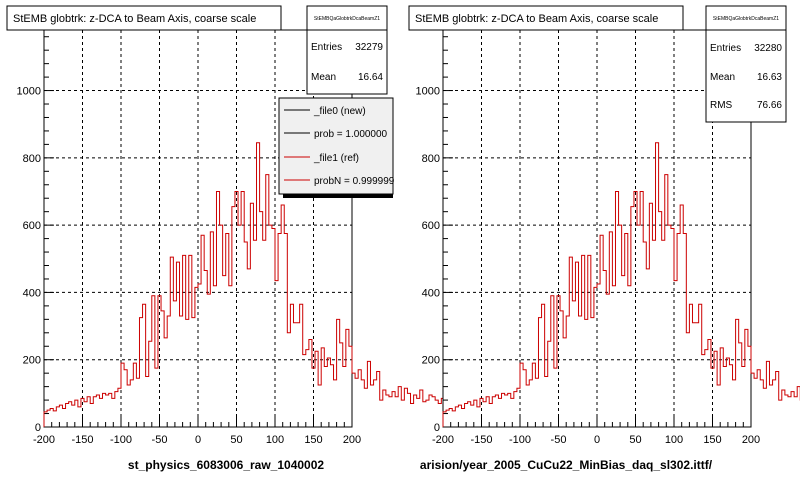 This screenshot has width=800, height=485. I want to click on left-stats-mean-value: 16.64, so click(370, 77).